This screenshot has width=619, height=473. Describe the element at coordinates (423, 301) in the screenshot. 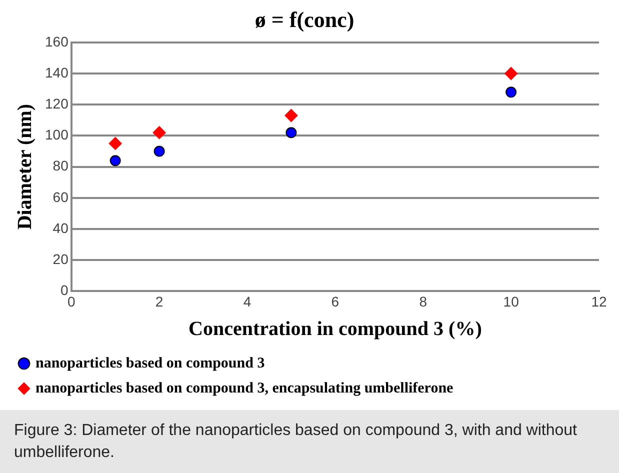

I see `x-tick-label: 8` at that location.